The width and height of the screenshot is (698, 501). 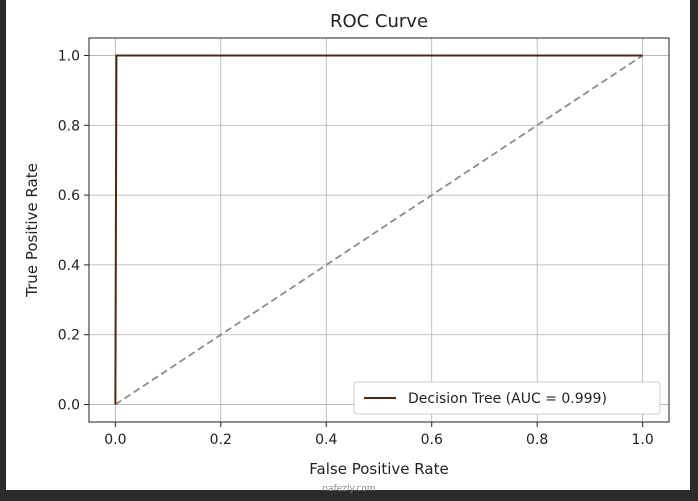 I want to click on legend-label-decision-tree: Decision Tree (AUC = 0.999), so click(x=507, y=399).